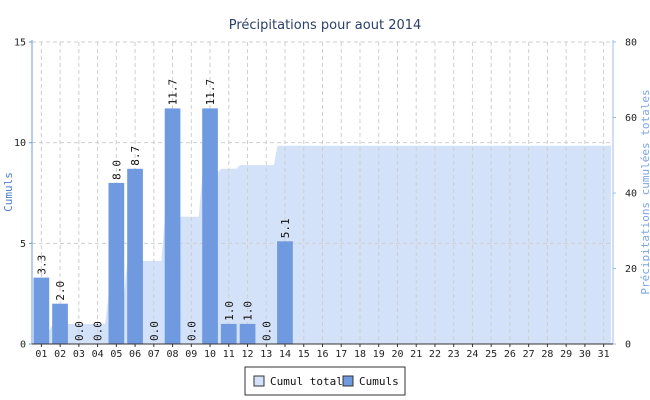 Image resolution: width=650 pixels, height=400 pixels. What do you see at coordinates (135, 156) in the screenshot?
I see `data-label-06: 8.7` at bounding box center [135, 156].